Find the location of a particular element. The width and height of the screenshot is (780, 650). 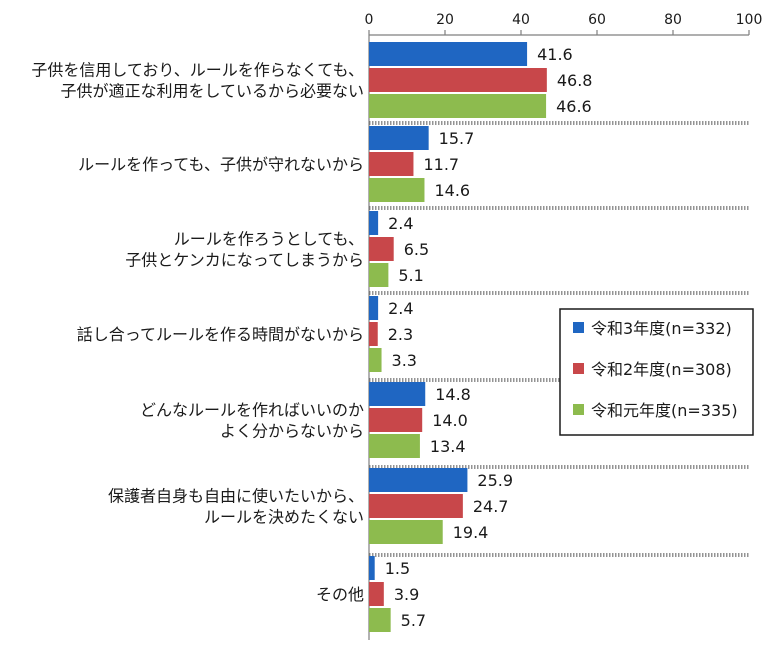

category-label: ルールを作ろうとしても、 is located at coordinates (269, 239).